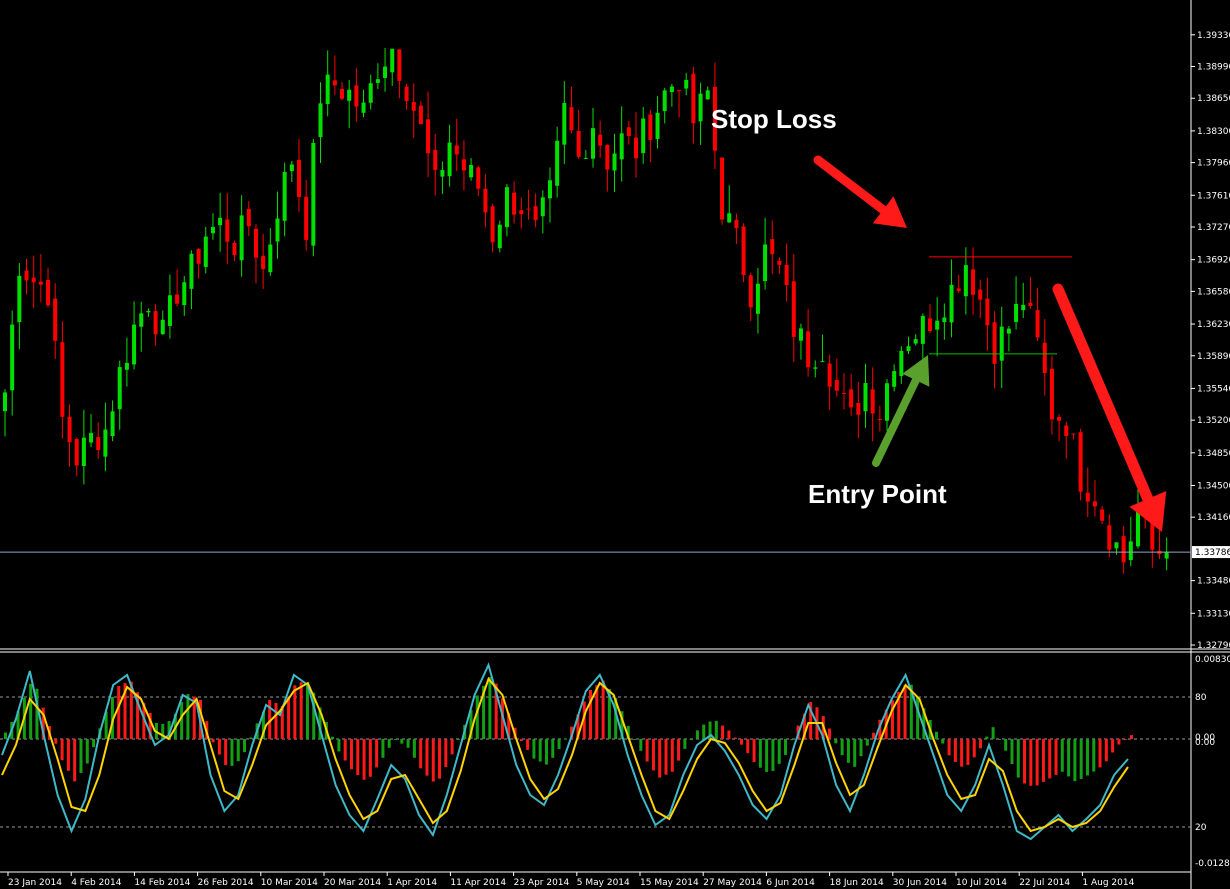  What do you see at coordinates (1213, 646) in the screenshot?
I see `price-tick-label: 1.32790` at bounding box center [1213, 646].